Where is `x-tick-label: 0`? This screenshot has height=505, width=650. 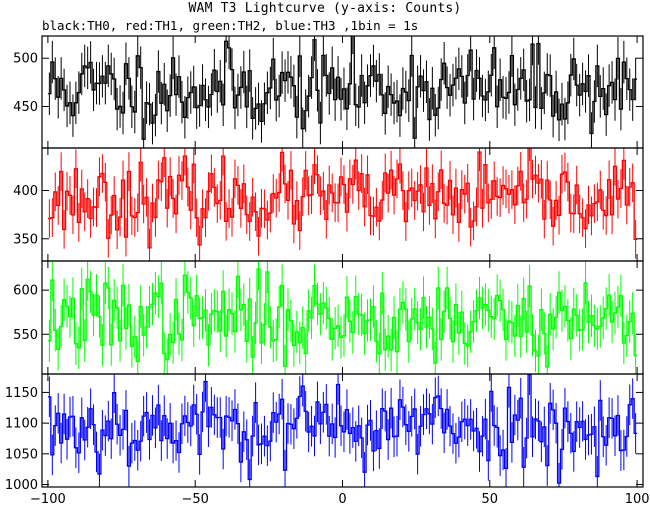
x-tick-label: 0 is located at coordinates (342, 498).